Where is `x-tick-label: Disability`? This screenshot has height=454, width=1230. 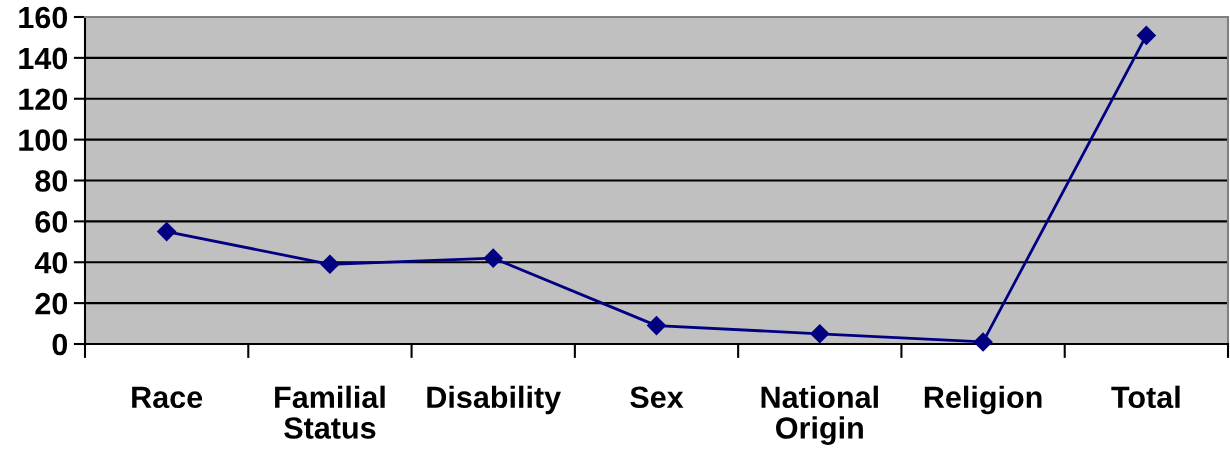
x-tick-label: Disability is located at coordinates (494, 400).